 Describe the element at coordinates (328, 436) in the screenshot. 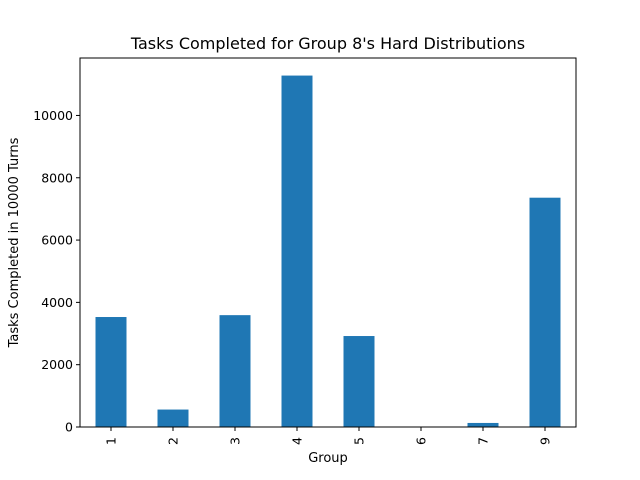

I see `x-axis-ticks: 1 2 3 4 5 6 7 9` at that location.